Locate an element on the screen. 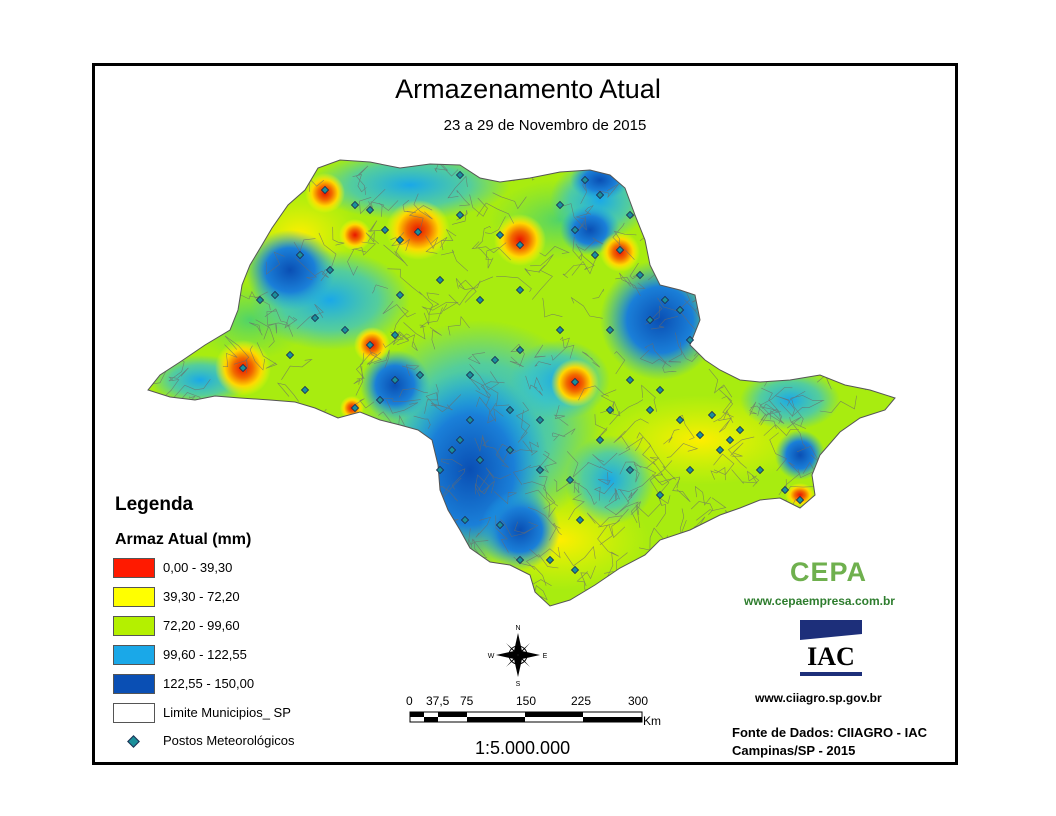  scale-tick: 75 is located at coordinates (467, 701).